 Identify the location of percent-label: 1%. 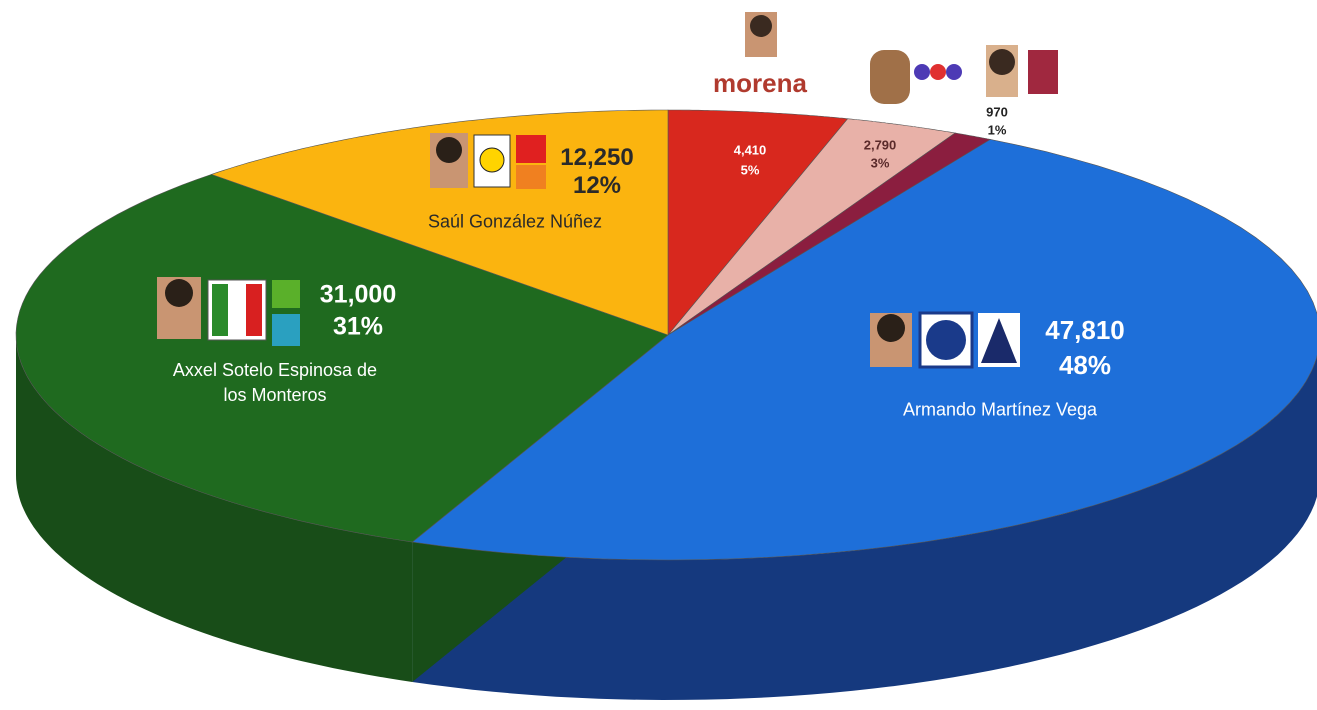
(997, 130).